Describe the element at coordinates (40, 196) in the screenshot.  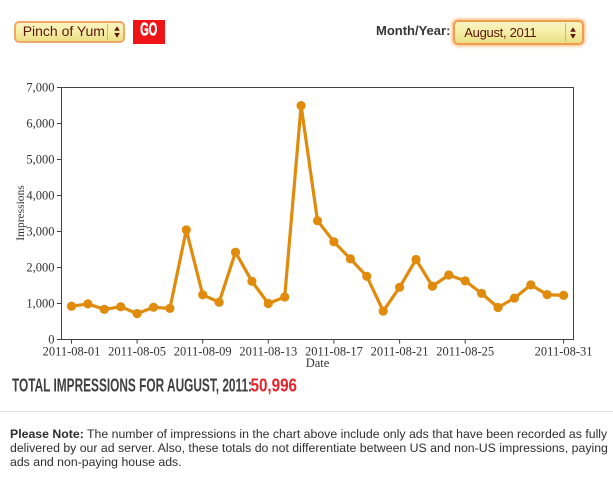
I see `svg-text: 4,000` at that location.